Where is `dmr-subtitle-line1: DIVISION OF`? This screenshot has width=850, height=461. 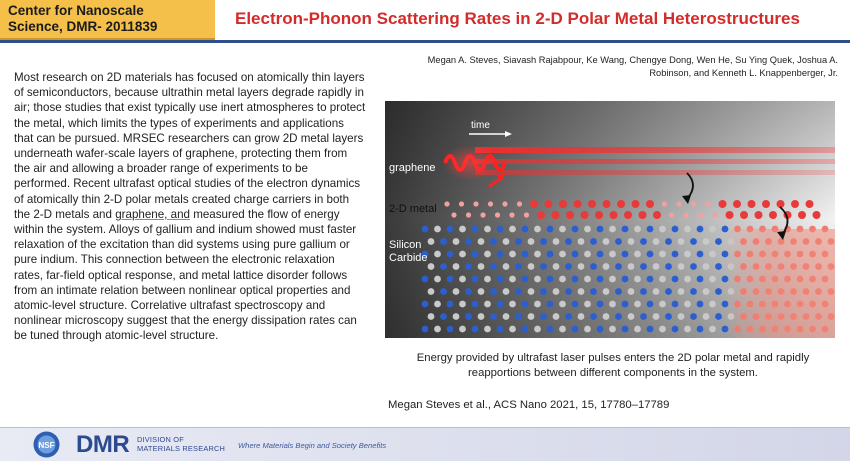
dmr-subtitle-line1: DIVISION OF is located at coordinates (160, 439).